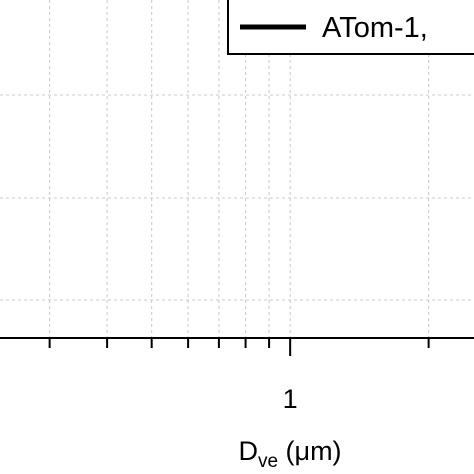 The height and width of the screenshot is (474, 474). I want to click on x-ticks: 1, so click(239, 376).